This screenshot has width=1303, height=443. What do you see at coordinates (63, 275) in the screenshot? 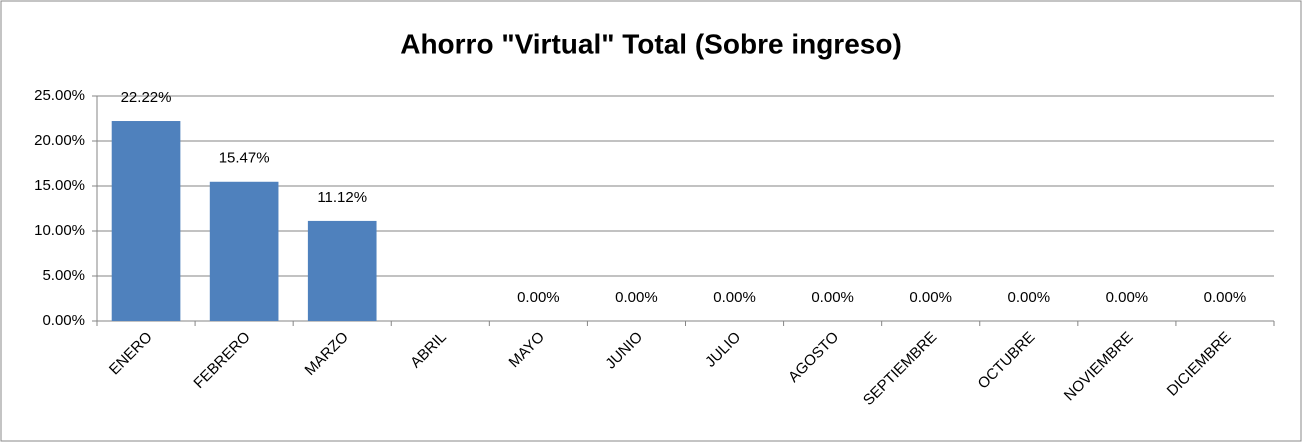
I see `y-tick-label: 5.00%` at bounding box center [63, 275].